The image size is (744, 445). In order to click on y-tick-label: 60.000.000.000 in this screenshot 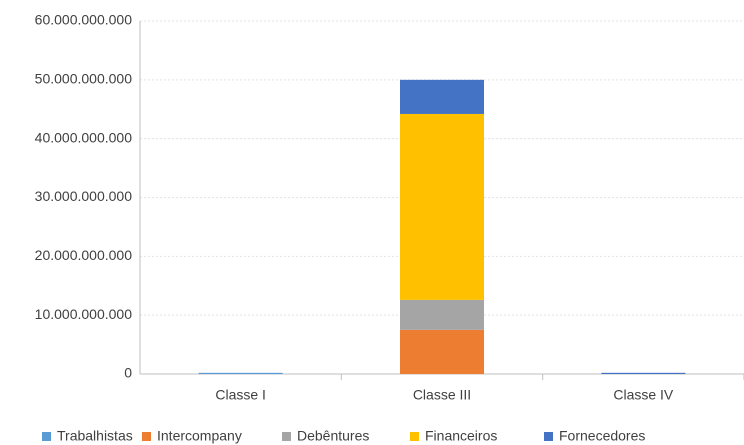, I will do `click(84, 20)`.